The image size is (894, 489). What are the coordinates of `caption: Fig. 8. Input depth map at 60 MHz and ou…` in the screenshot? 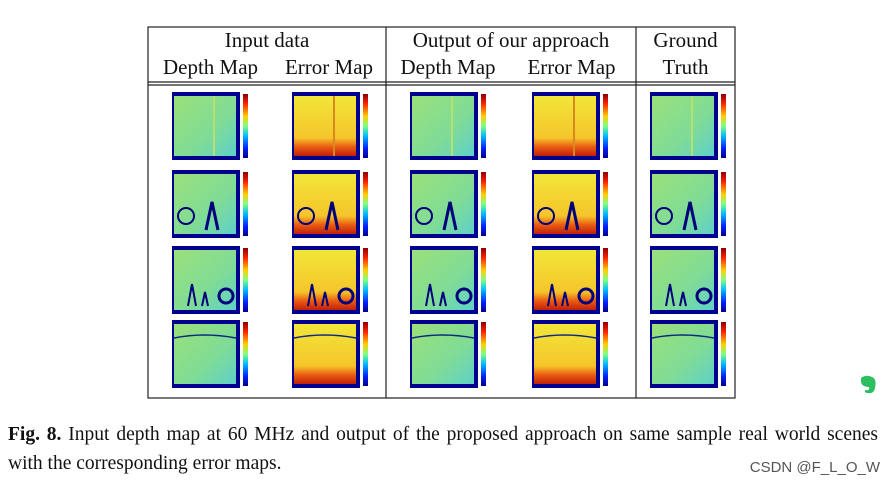 It's located at (443, 449).